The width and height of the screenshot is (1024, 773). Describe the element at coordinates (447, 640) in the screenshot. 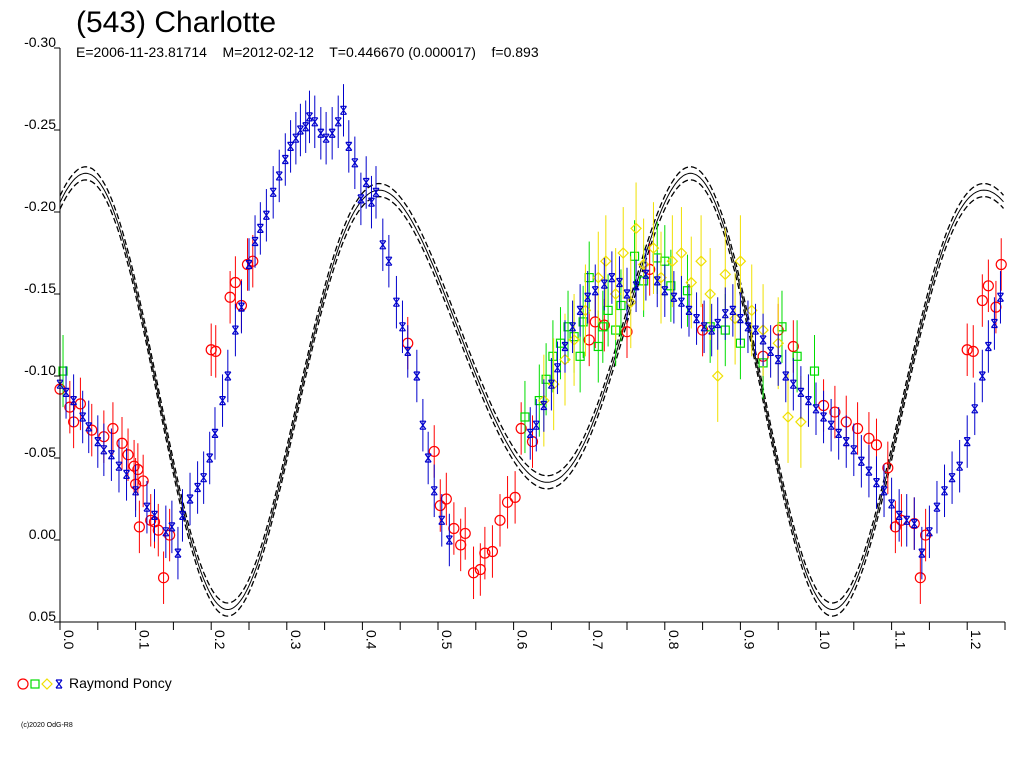

I see `x-tick-label: 0.5` at that location.